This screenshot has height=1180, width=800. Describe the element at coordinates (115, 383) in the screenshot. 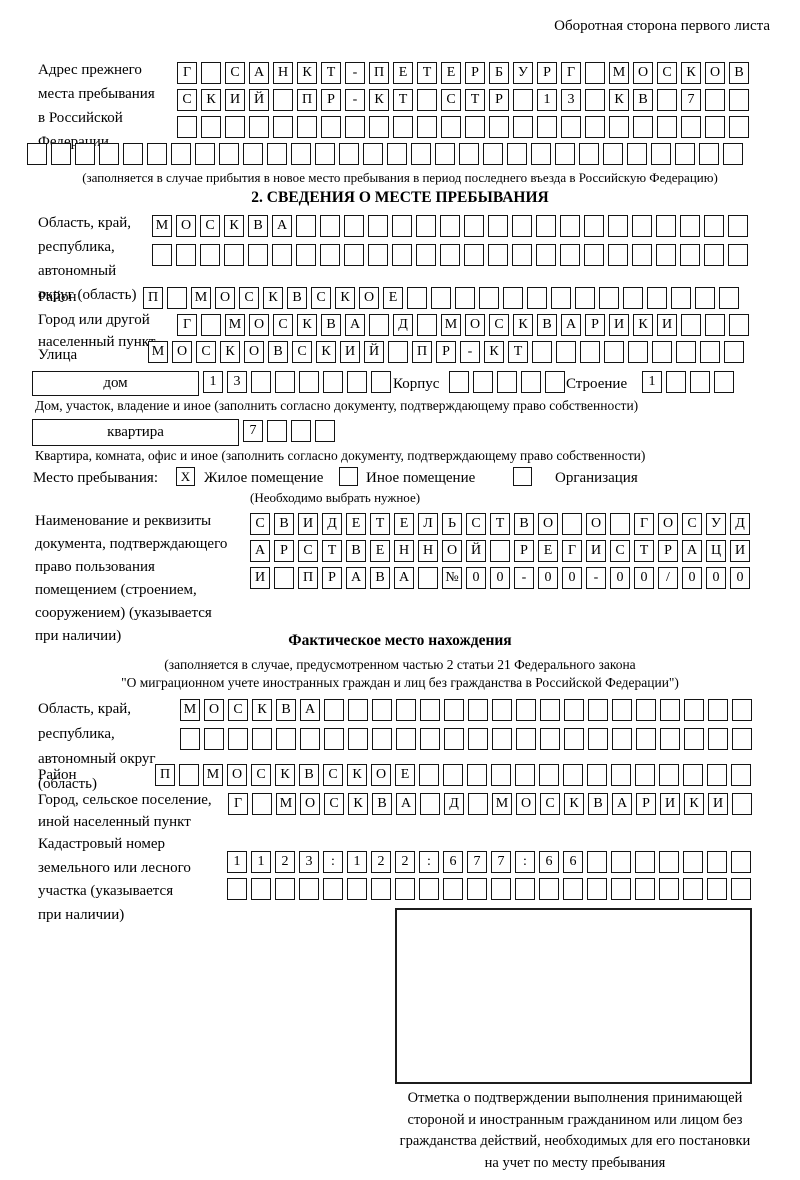

I see `dom-type-field: дом` at that location.